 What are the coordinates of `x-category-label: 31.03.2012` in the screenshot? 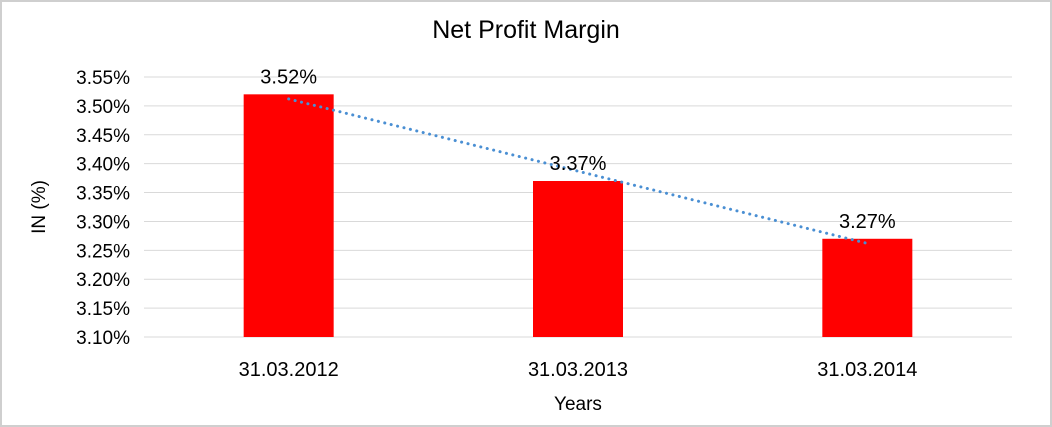 It's located at (289, 370).